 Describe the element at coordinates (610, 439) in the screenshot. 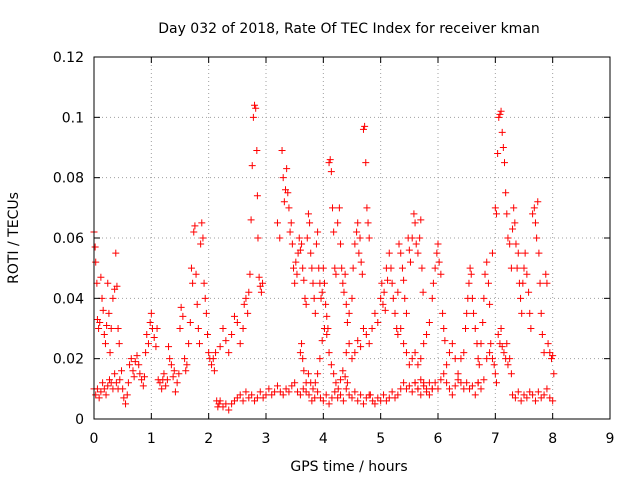

I see `x-tick-label: 9` at that location.